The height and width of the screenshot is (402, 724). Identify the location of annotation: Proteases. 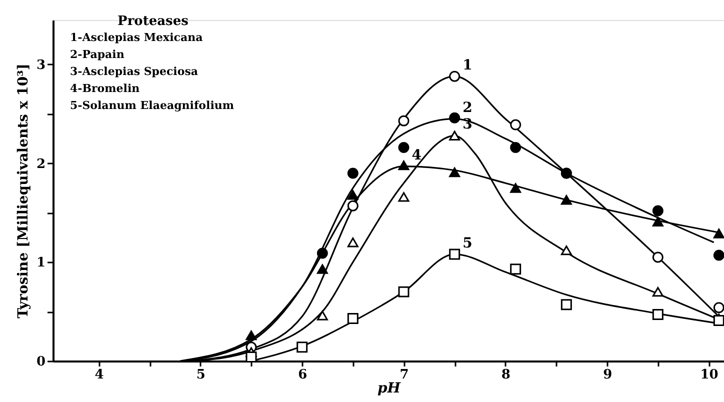
(153, 21).